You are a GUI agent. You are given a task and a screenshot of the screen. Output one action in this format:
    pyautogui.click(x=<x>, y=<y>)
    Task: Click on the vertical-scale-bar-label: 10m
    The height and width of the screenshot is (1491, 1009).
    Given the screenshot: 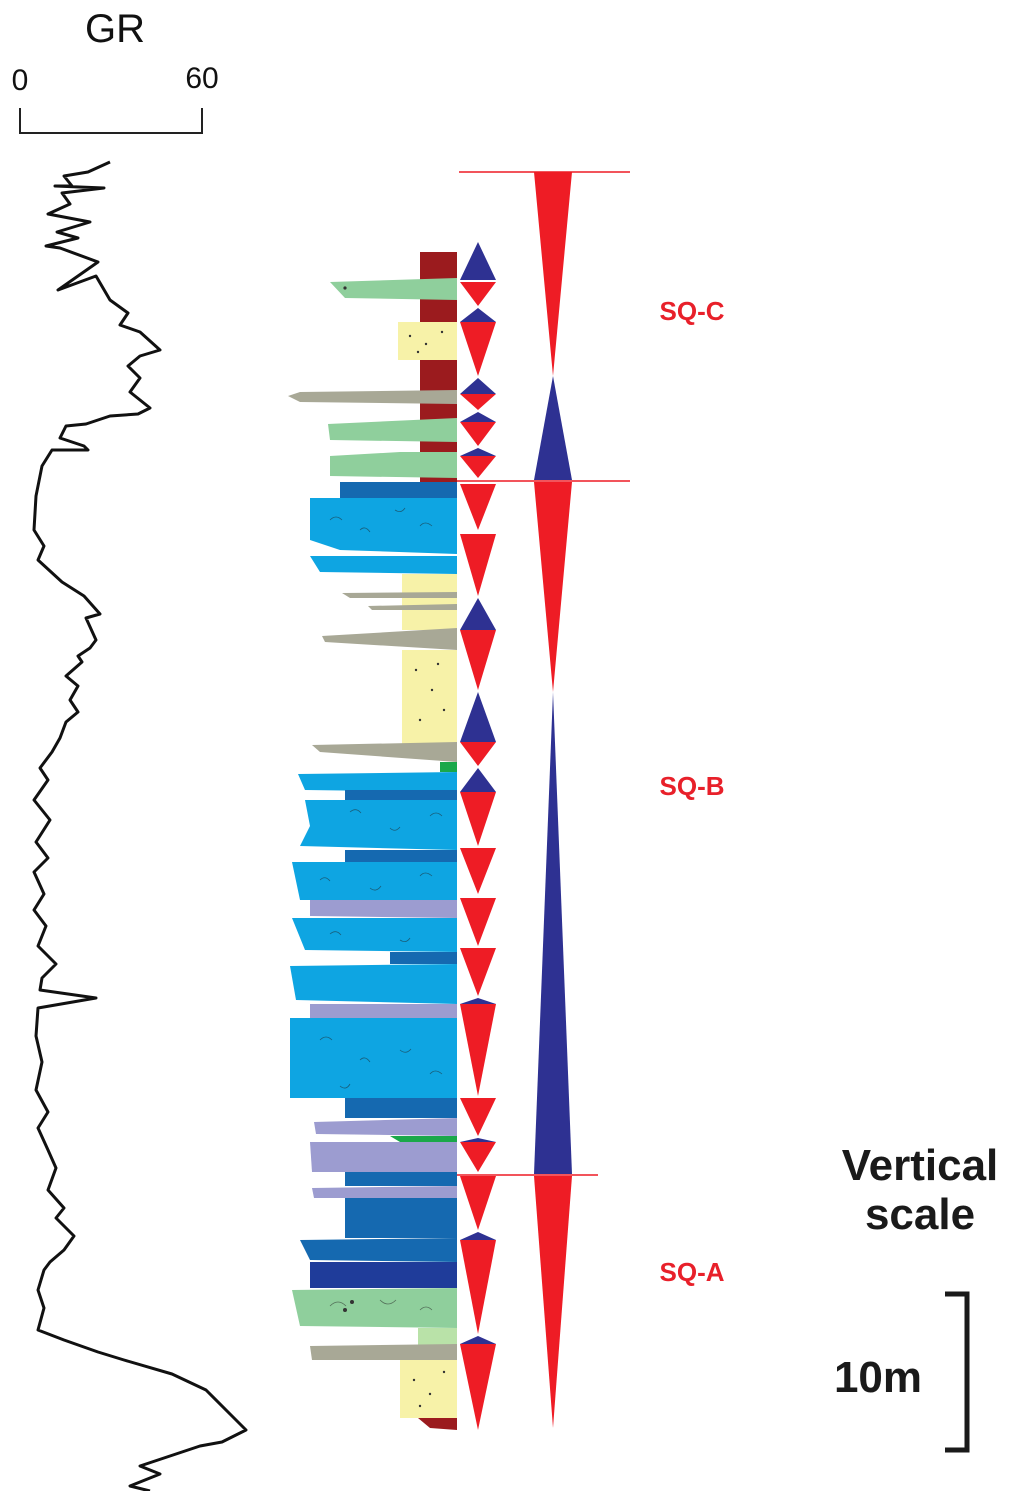 What is the action you would take?
    pyautogui.click(x=878, y=1377)
    